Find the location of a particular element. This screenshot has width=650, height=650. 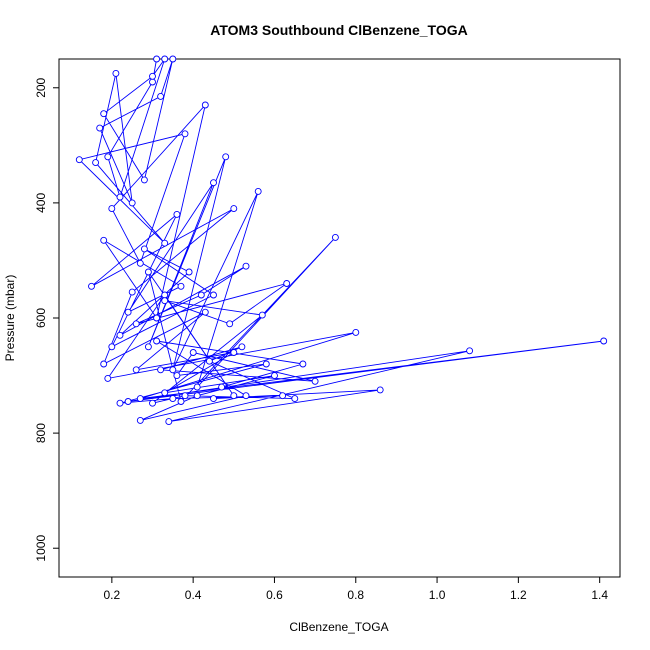

x-tick-label: 0.8 is located at coordinates (355, 595).